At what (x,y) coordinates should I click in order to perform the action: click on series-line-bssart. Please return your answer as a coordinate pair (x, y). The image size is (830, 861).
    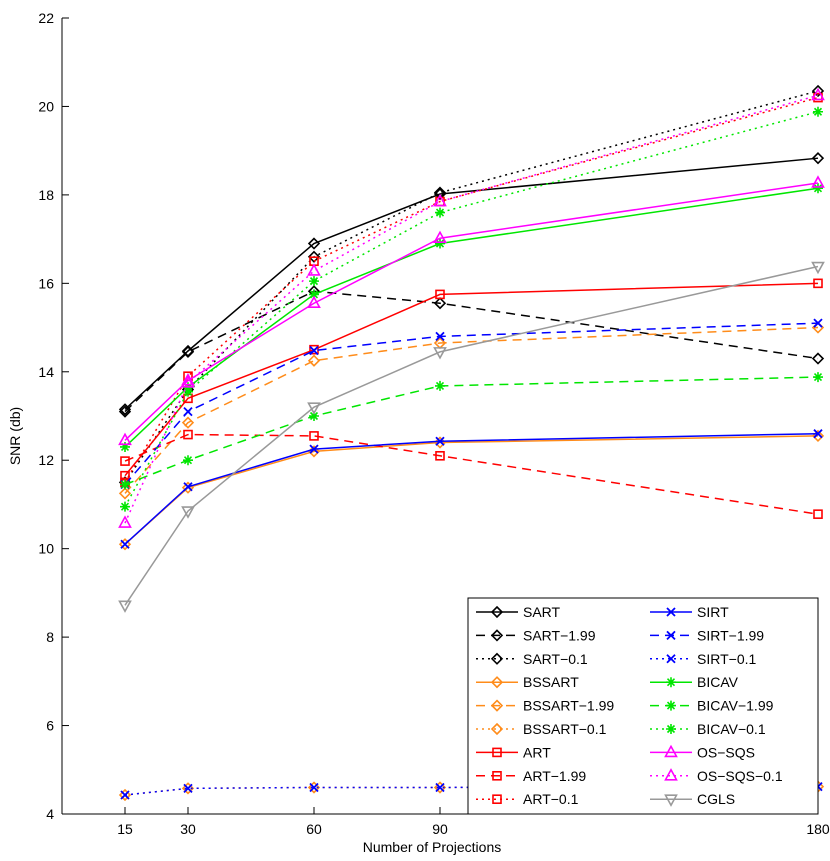
    Looking at the image, I should click on (471, 490).